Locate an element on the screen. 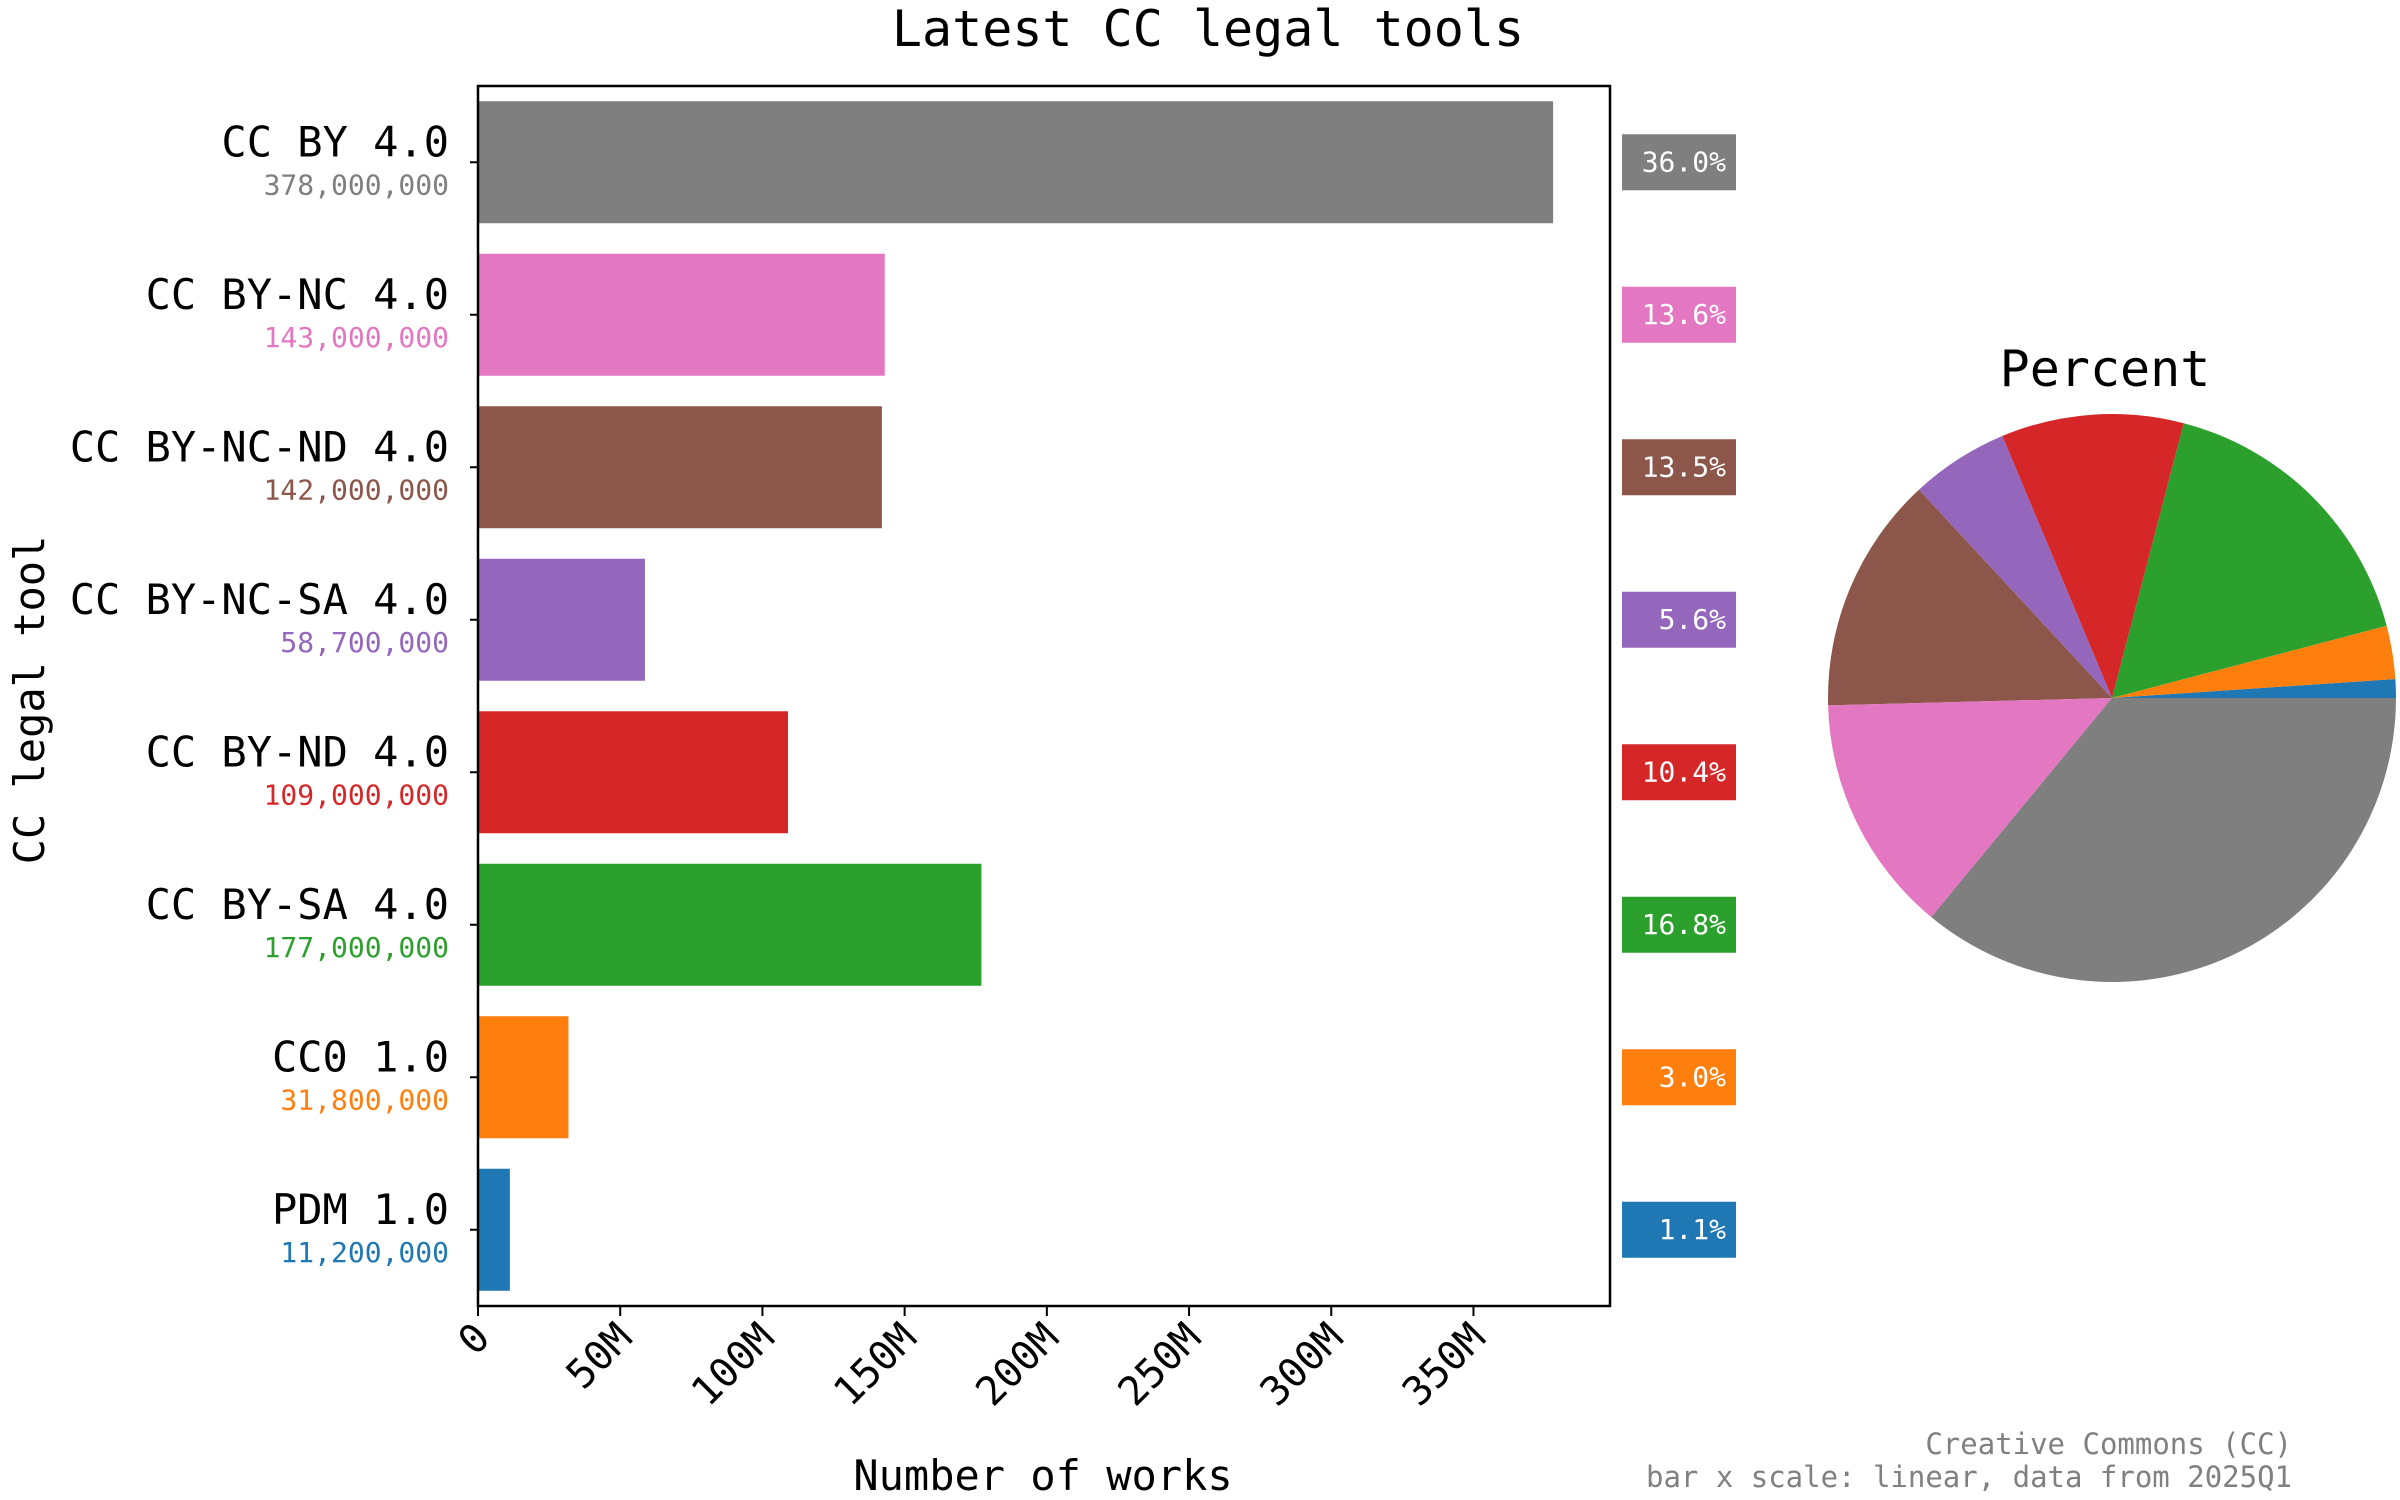 This screenshot has height=1500, width=2400. category-label: CC BY-ND 4.0 is located at coordinates (297, 751).